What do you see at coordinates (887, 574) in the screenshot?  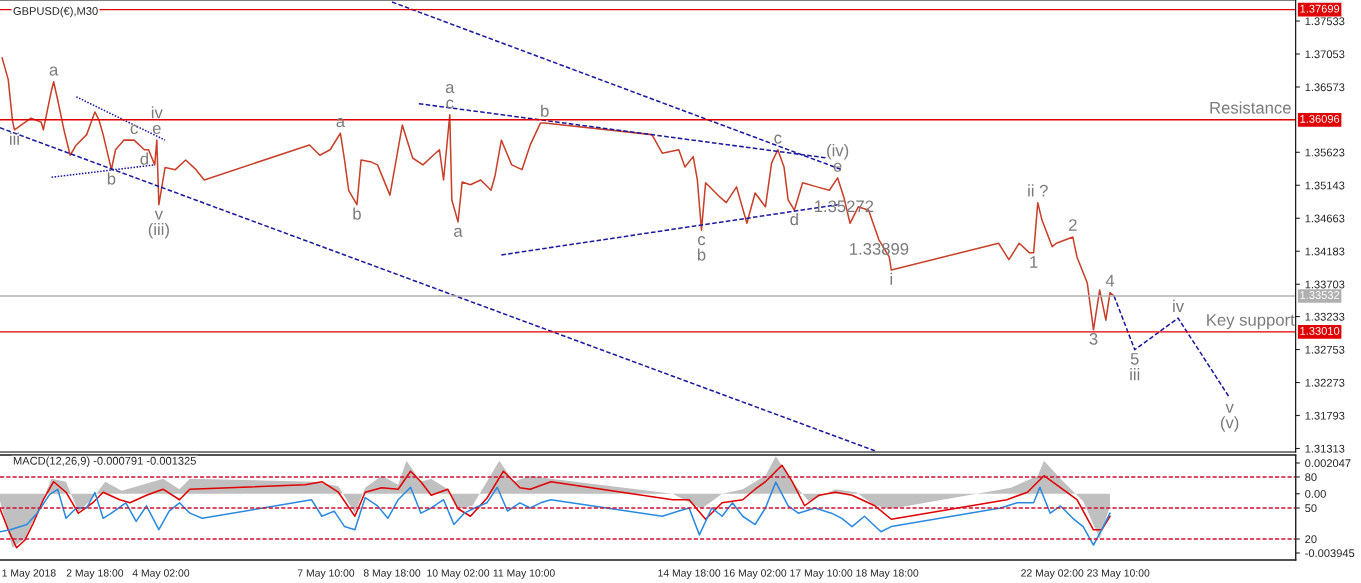 I see `x-tick-label: 18 May 18:00` at bounding box center [887, 574].